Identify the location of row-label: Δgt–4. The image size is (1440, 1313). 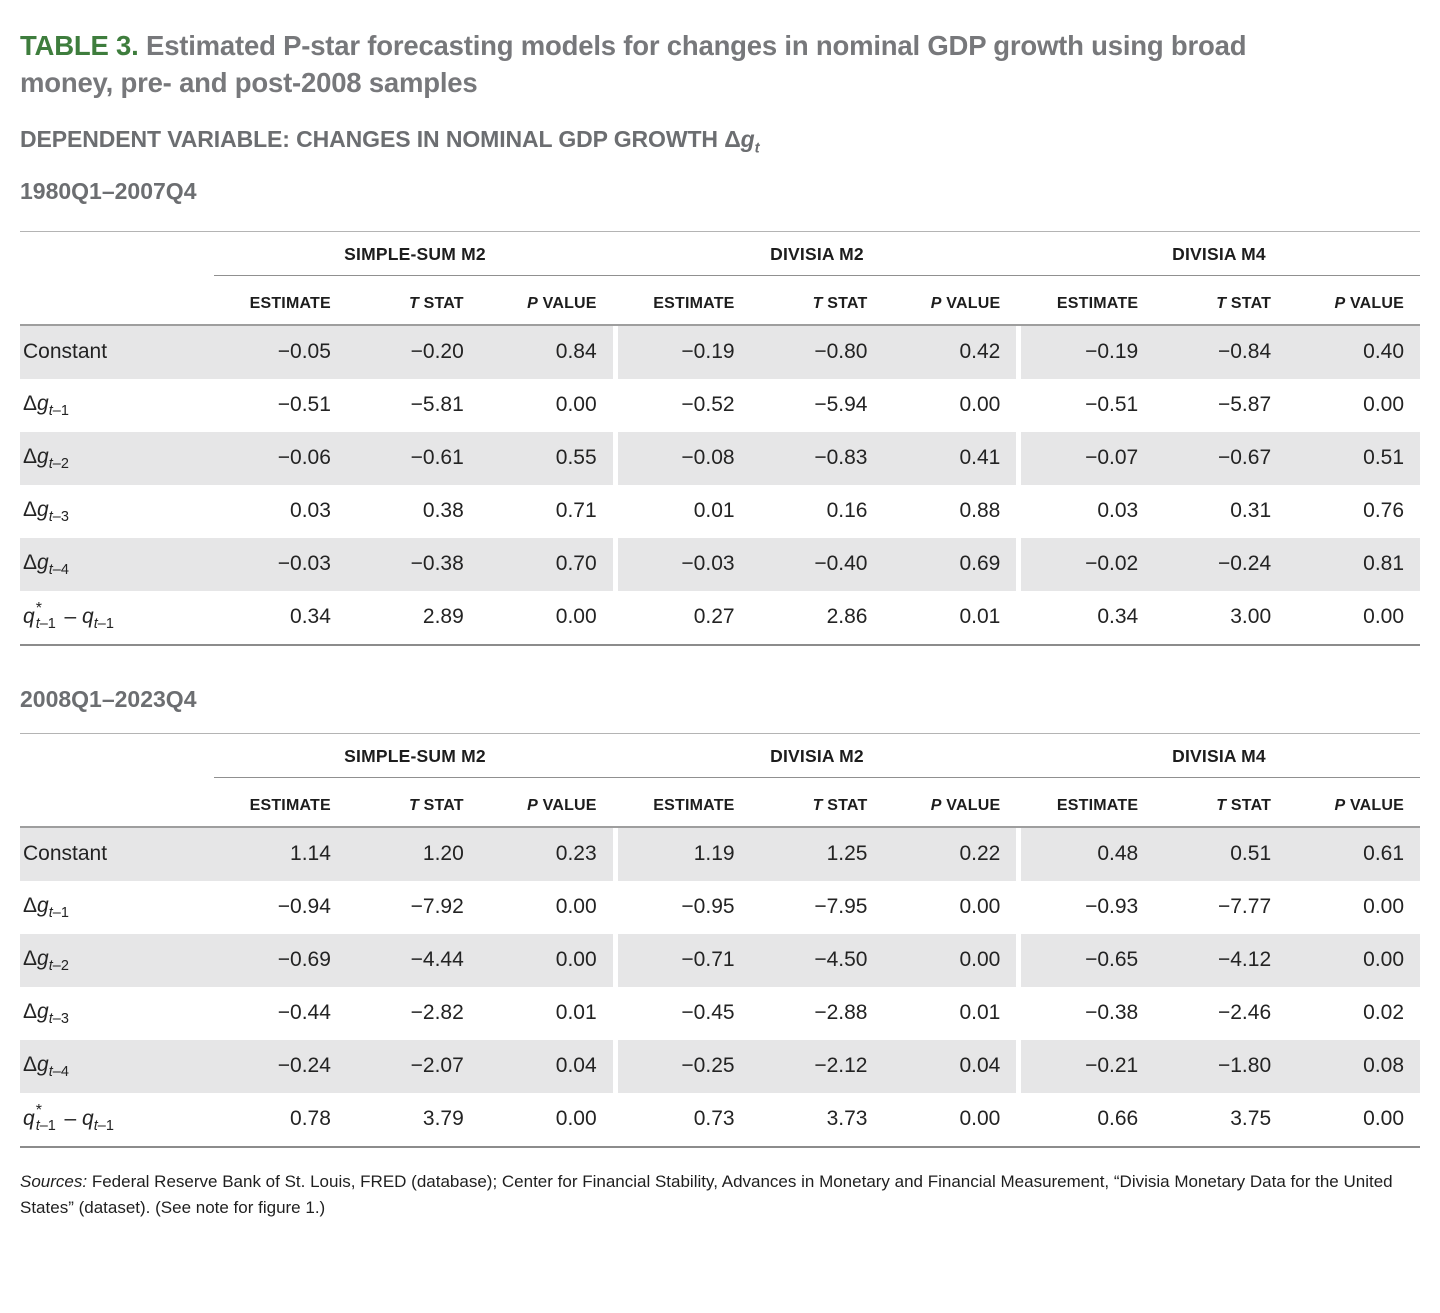
(46, 564).